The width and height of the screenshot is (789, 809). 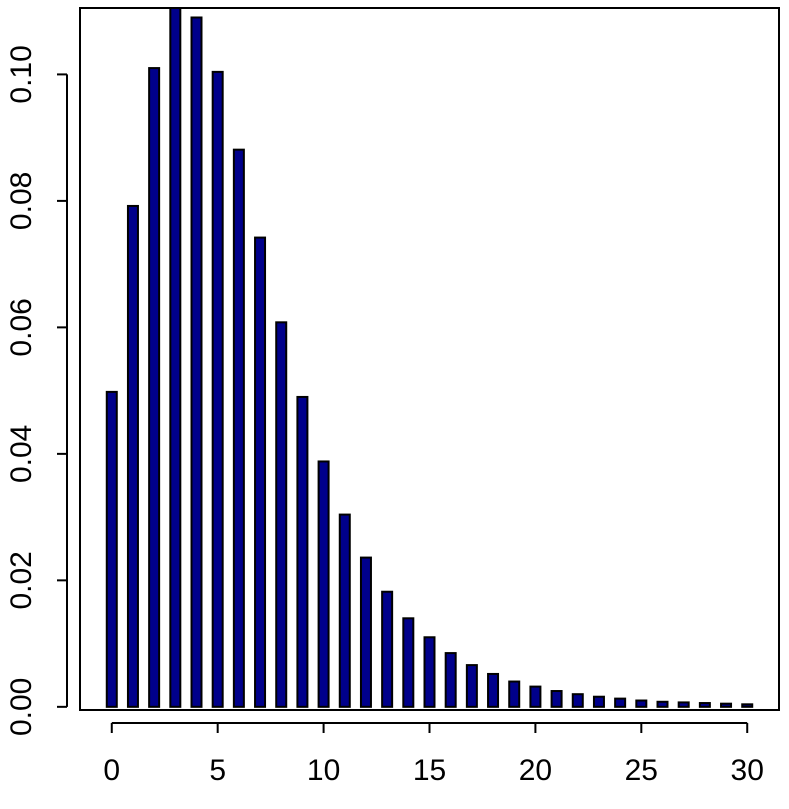 I want to click on x-tick-label-15: 15, so click(x=429, y=770).